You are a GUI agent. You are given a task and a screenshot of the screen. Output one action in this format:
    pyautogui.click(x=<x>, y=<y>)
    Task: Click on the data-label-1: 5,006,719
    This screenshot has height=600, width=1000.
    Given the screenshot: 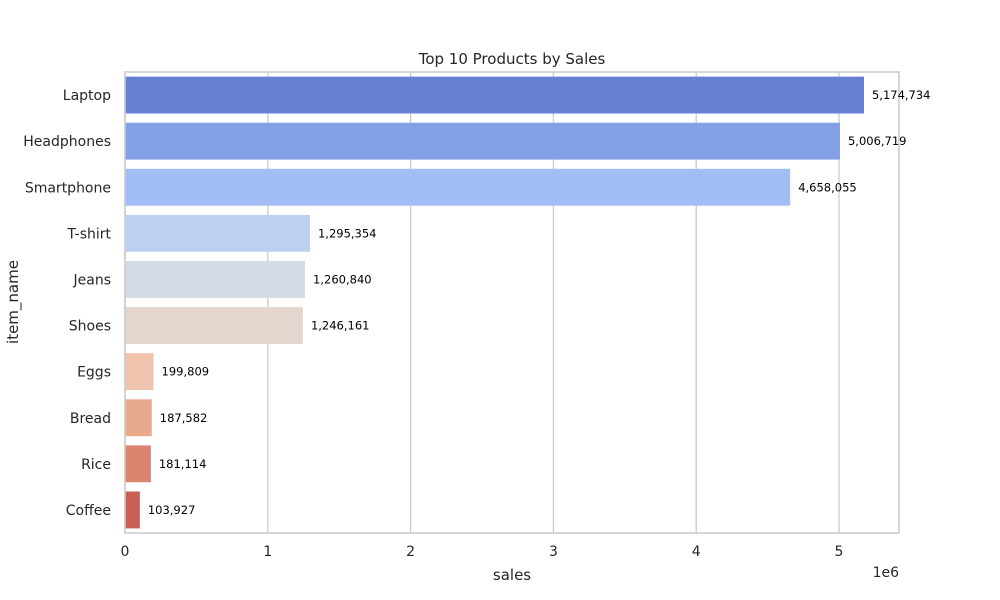 What is the action you would take?
    pyautogui.click(x=877, y=141)
    